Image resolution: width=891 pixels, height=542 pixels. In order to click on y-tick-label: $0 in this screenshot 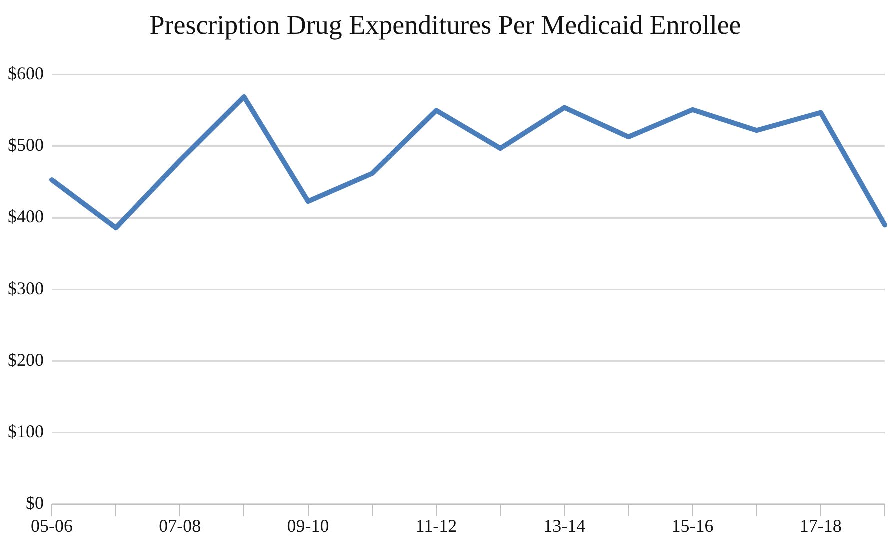, I will do `click(35, 503)`.